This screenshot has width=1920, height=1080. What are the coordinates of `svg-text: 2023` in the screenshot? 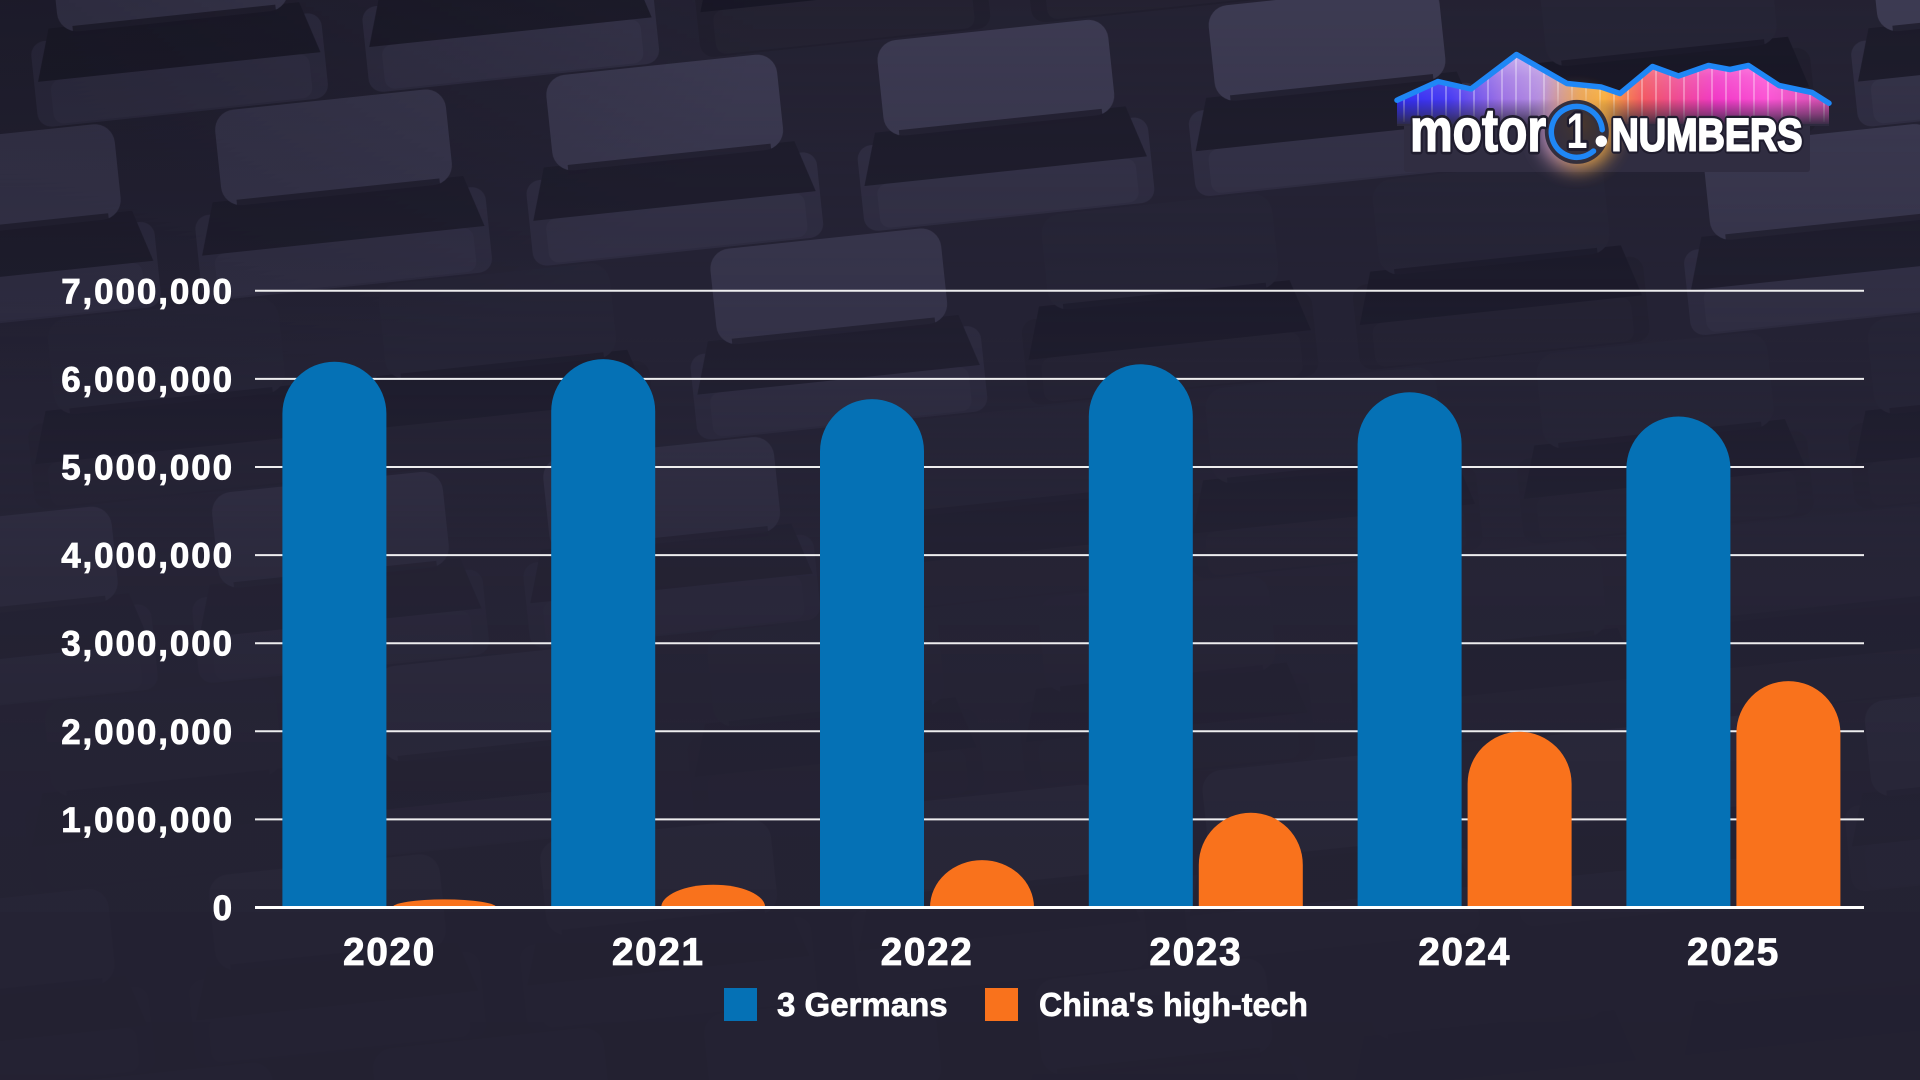 It's located at (1195, 952).